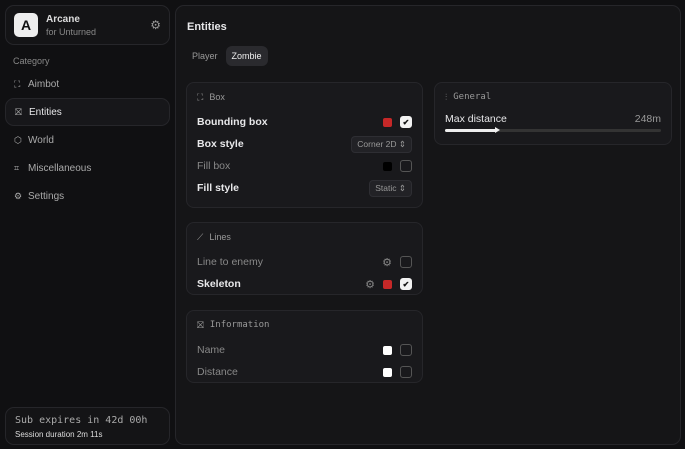 The width and height of the screenshot is (685, 449). I want to click on app-subtitle: for Unturned, so click(71, 31).